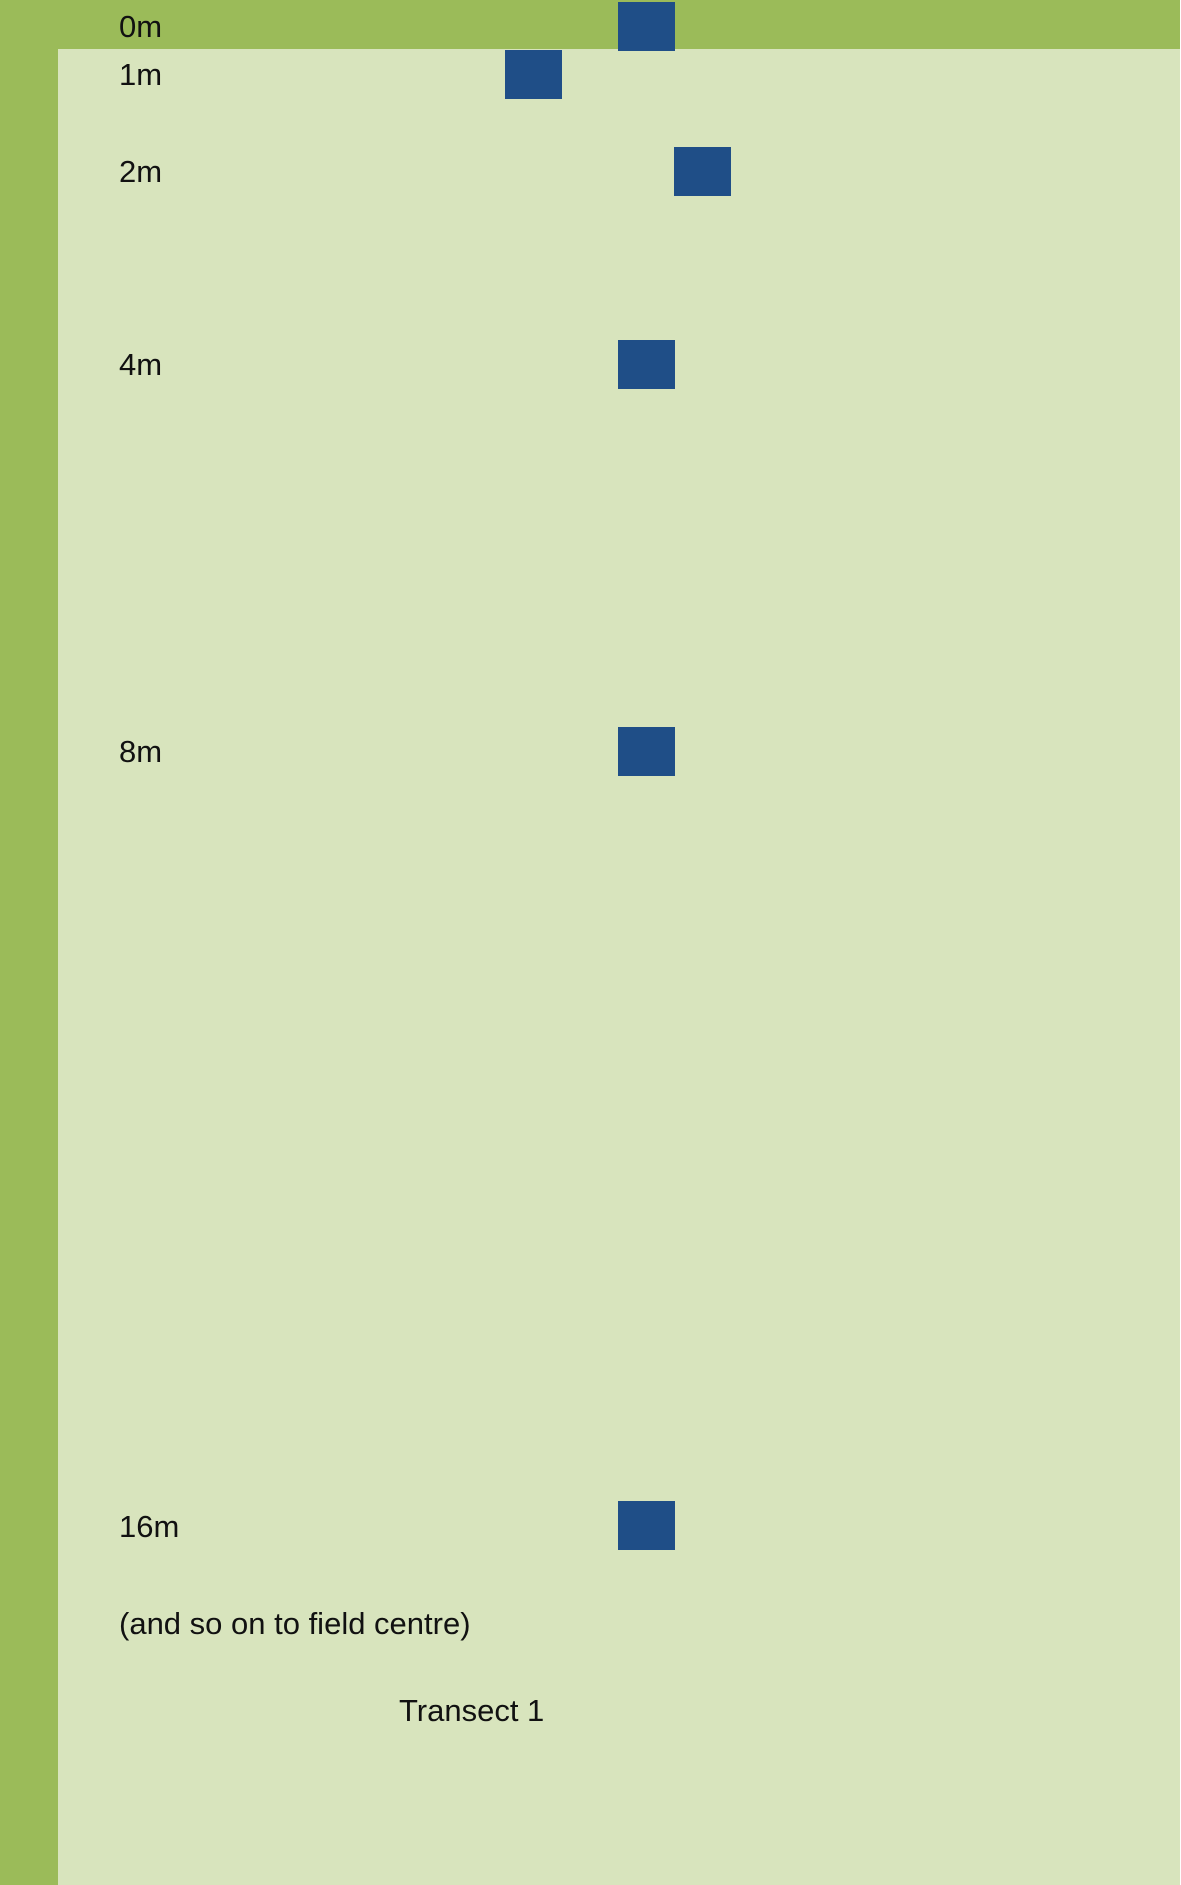 The image size is (1181, 1885). What do you see at coordinates (149, 1526) in the screenshot?
I see `distance-label-16m: 16m` at bounding box center [149, 1526].